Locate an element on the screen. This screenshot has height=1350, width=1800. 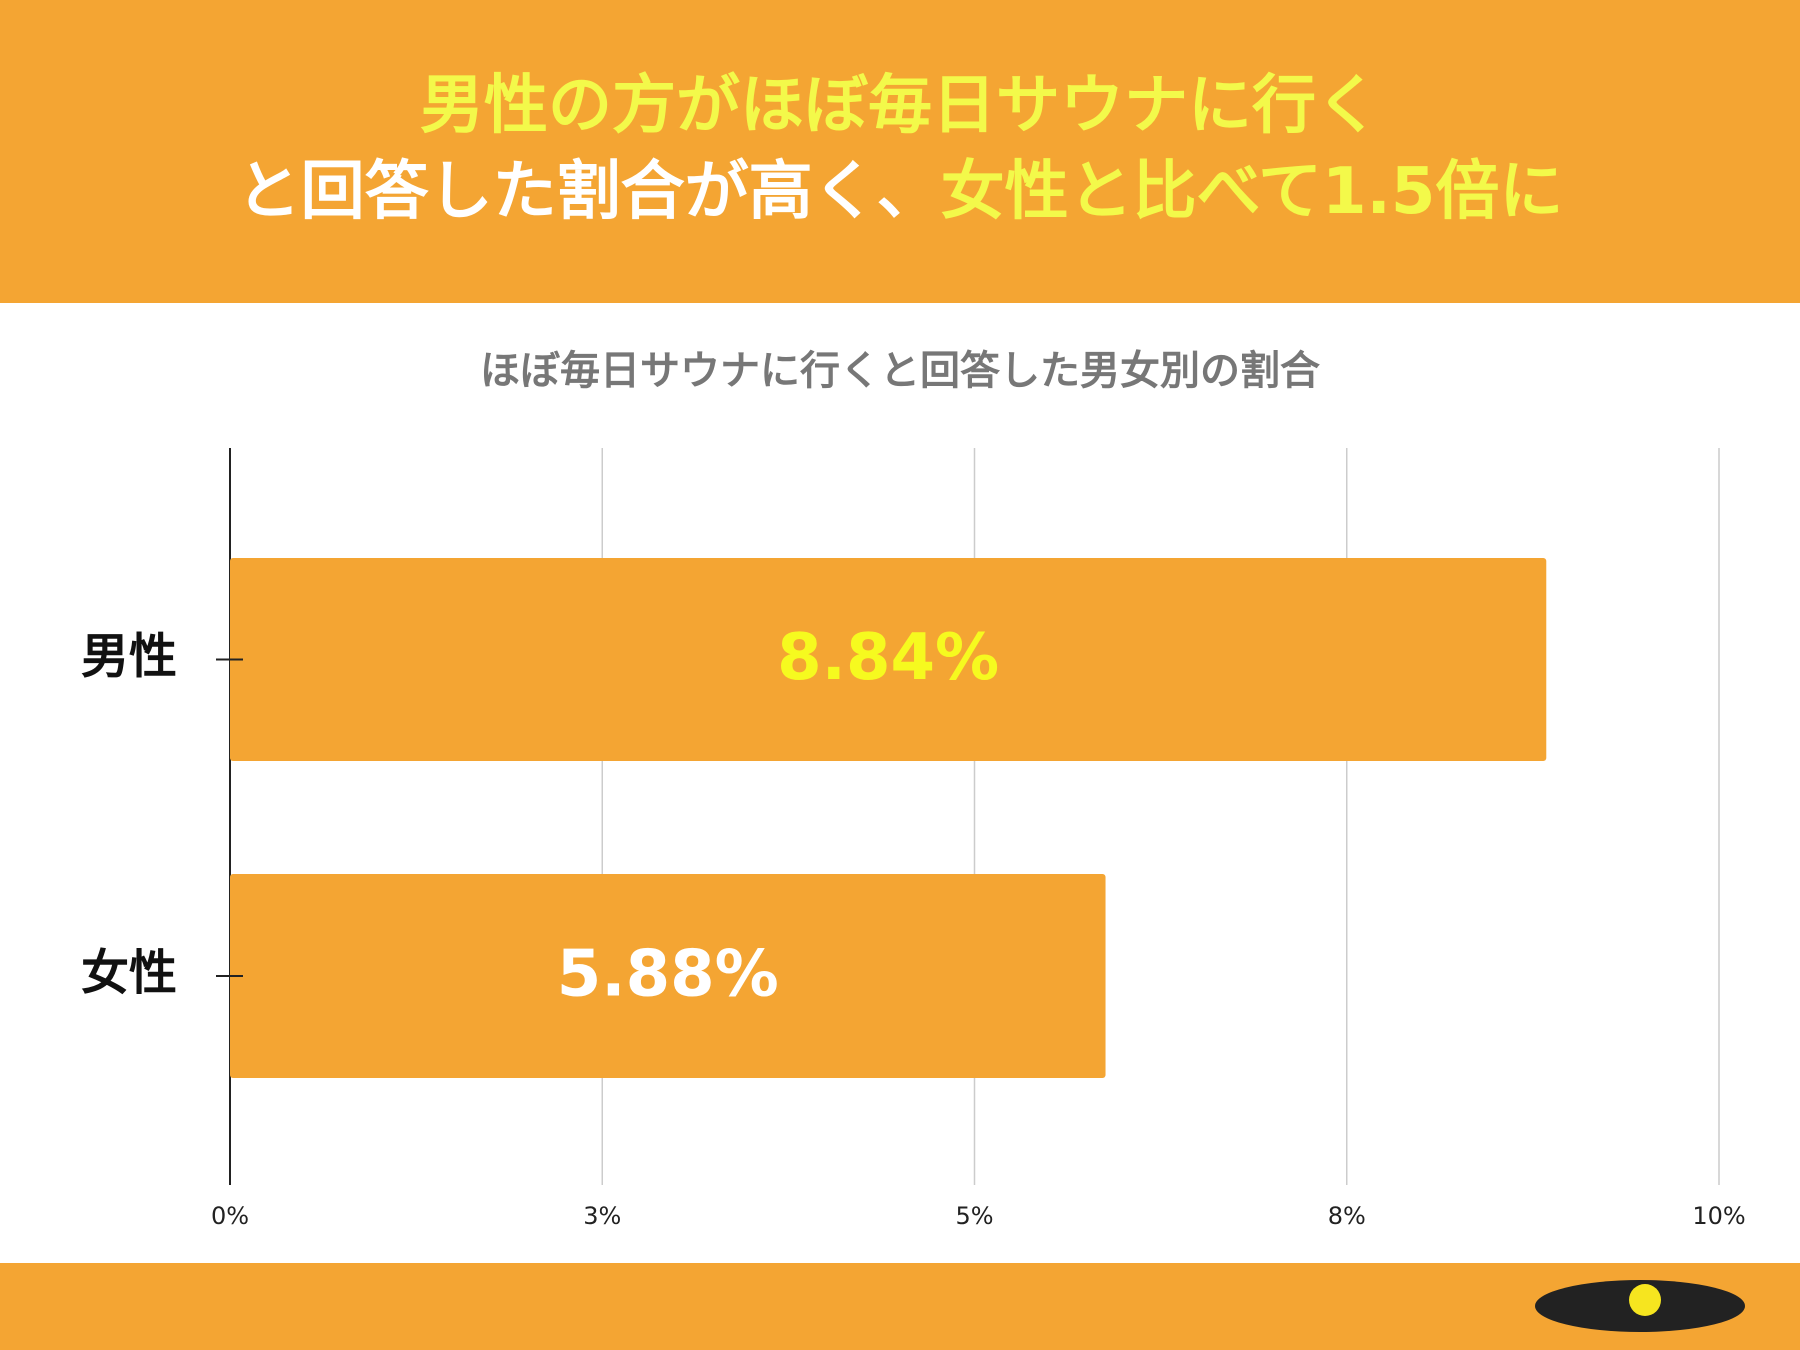
x-tick-label: 8% is located at coordinates (1347, 1216).